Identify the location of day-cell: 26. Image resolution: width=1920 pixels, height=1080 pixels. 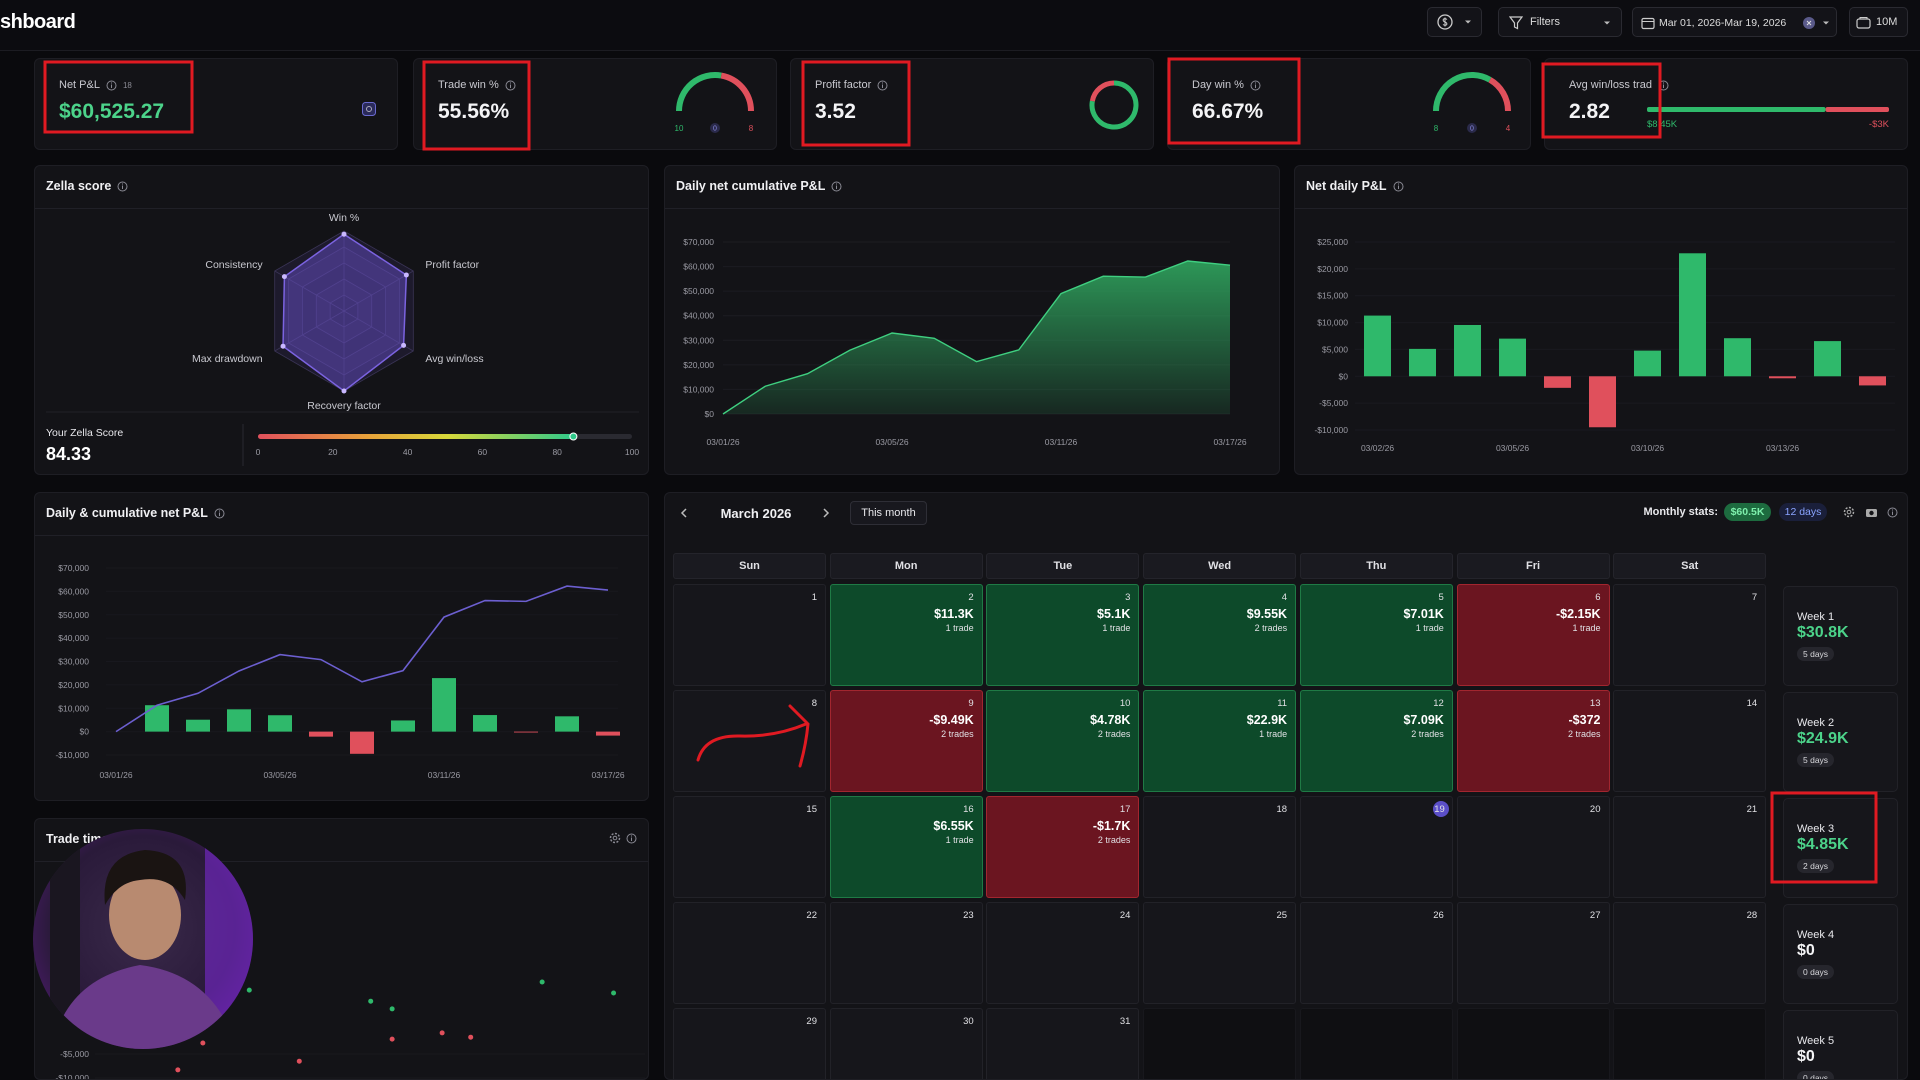
(1376, 953).